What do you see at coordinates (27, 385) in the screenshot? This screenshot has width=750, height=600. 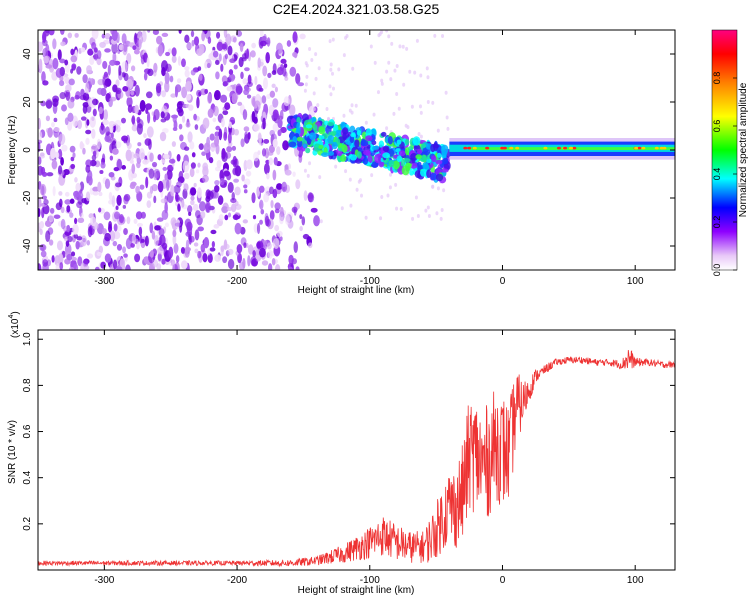 I see `y-tick-label: 0.8` at bounding box center [27, 385].